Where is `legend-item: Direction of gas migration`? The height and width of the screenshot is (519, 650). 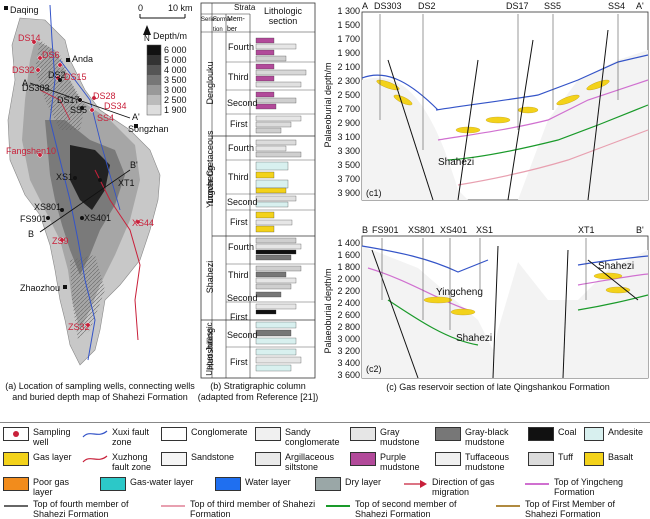 legend-item: Direction of gas migration is located at coordinates (461, 487).